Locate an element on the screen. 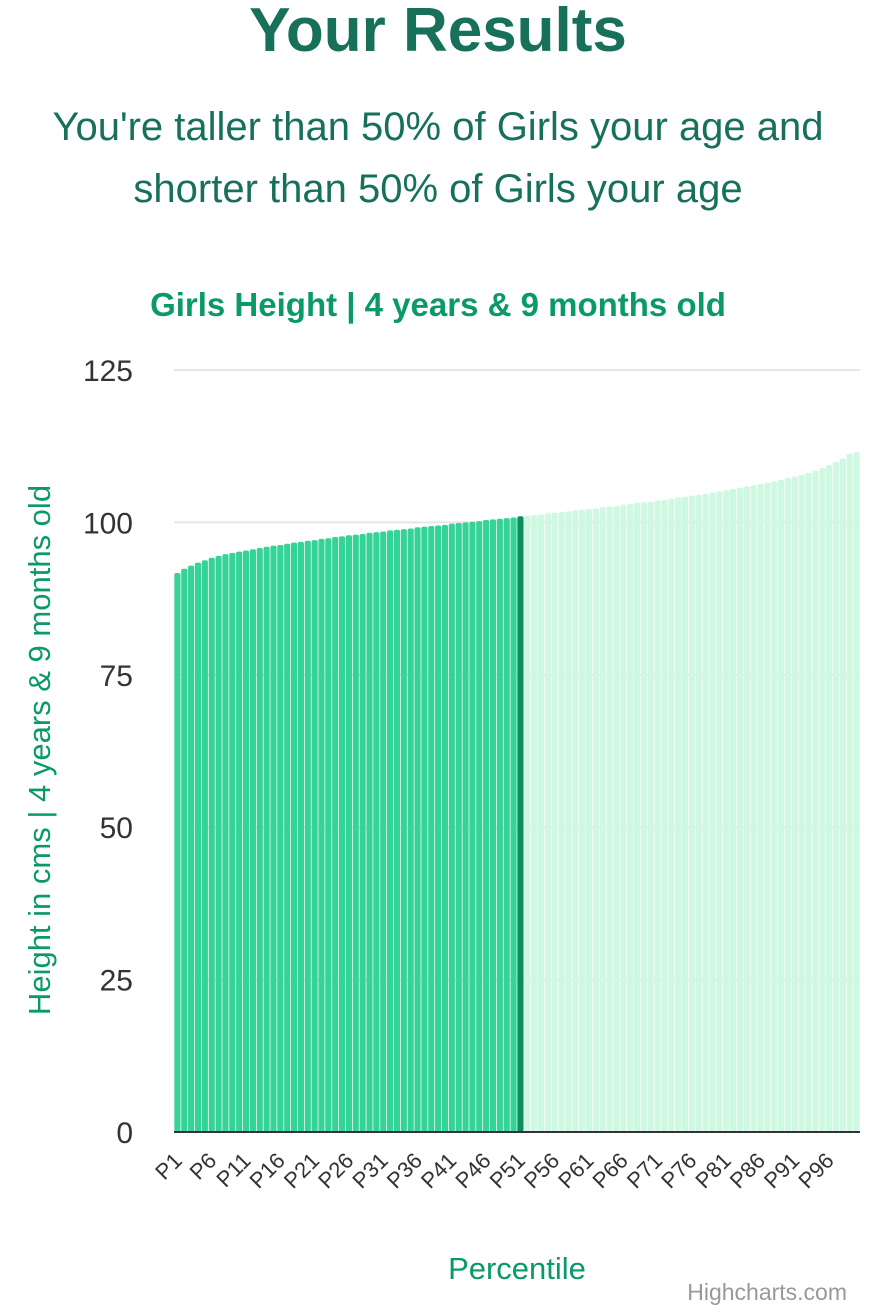  bar-p13 is located at coordinates (259, 840).